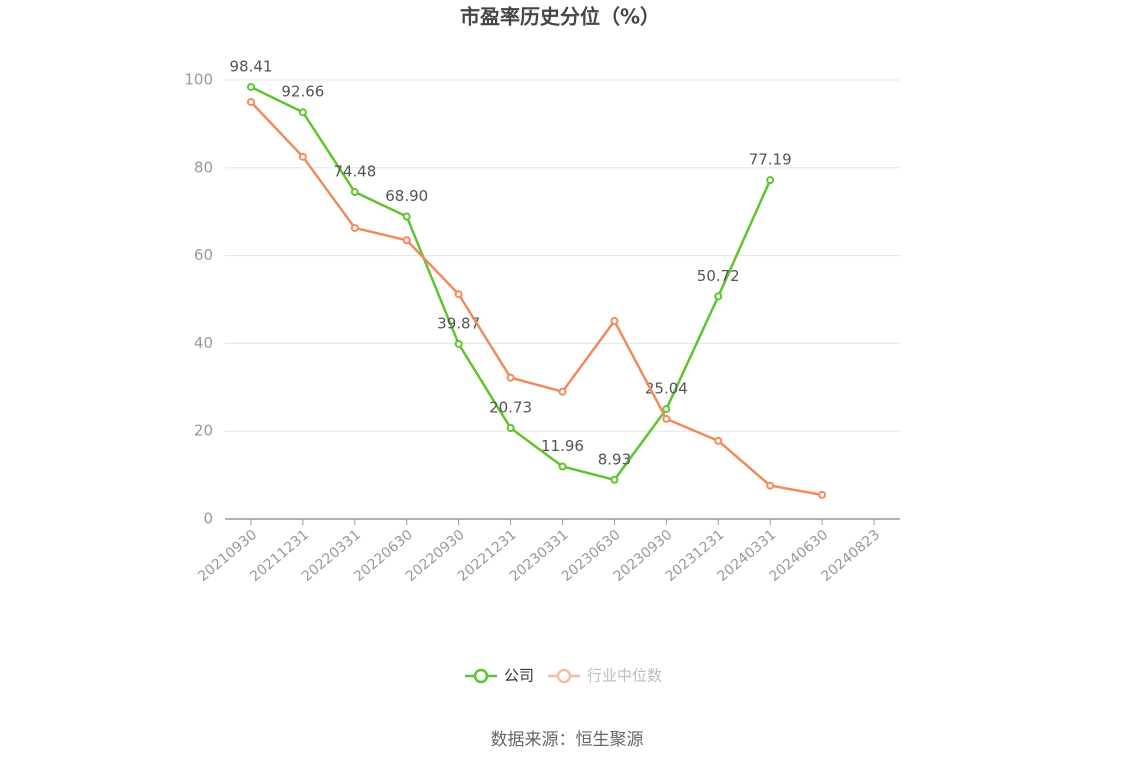 The height and width of the screenshot is (766, 1134). I want to click on data-label: 8.93, so click(614, 459).